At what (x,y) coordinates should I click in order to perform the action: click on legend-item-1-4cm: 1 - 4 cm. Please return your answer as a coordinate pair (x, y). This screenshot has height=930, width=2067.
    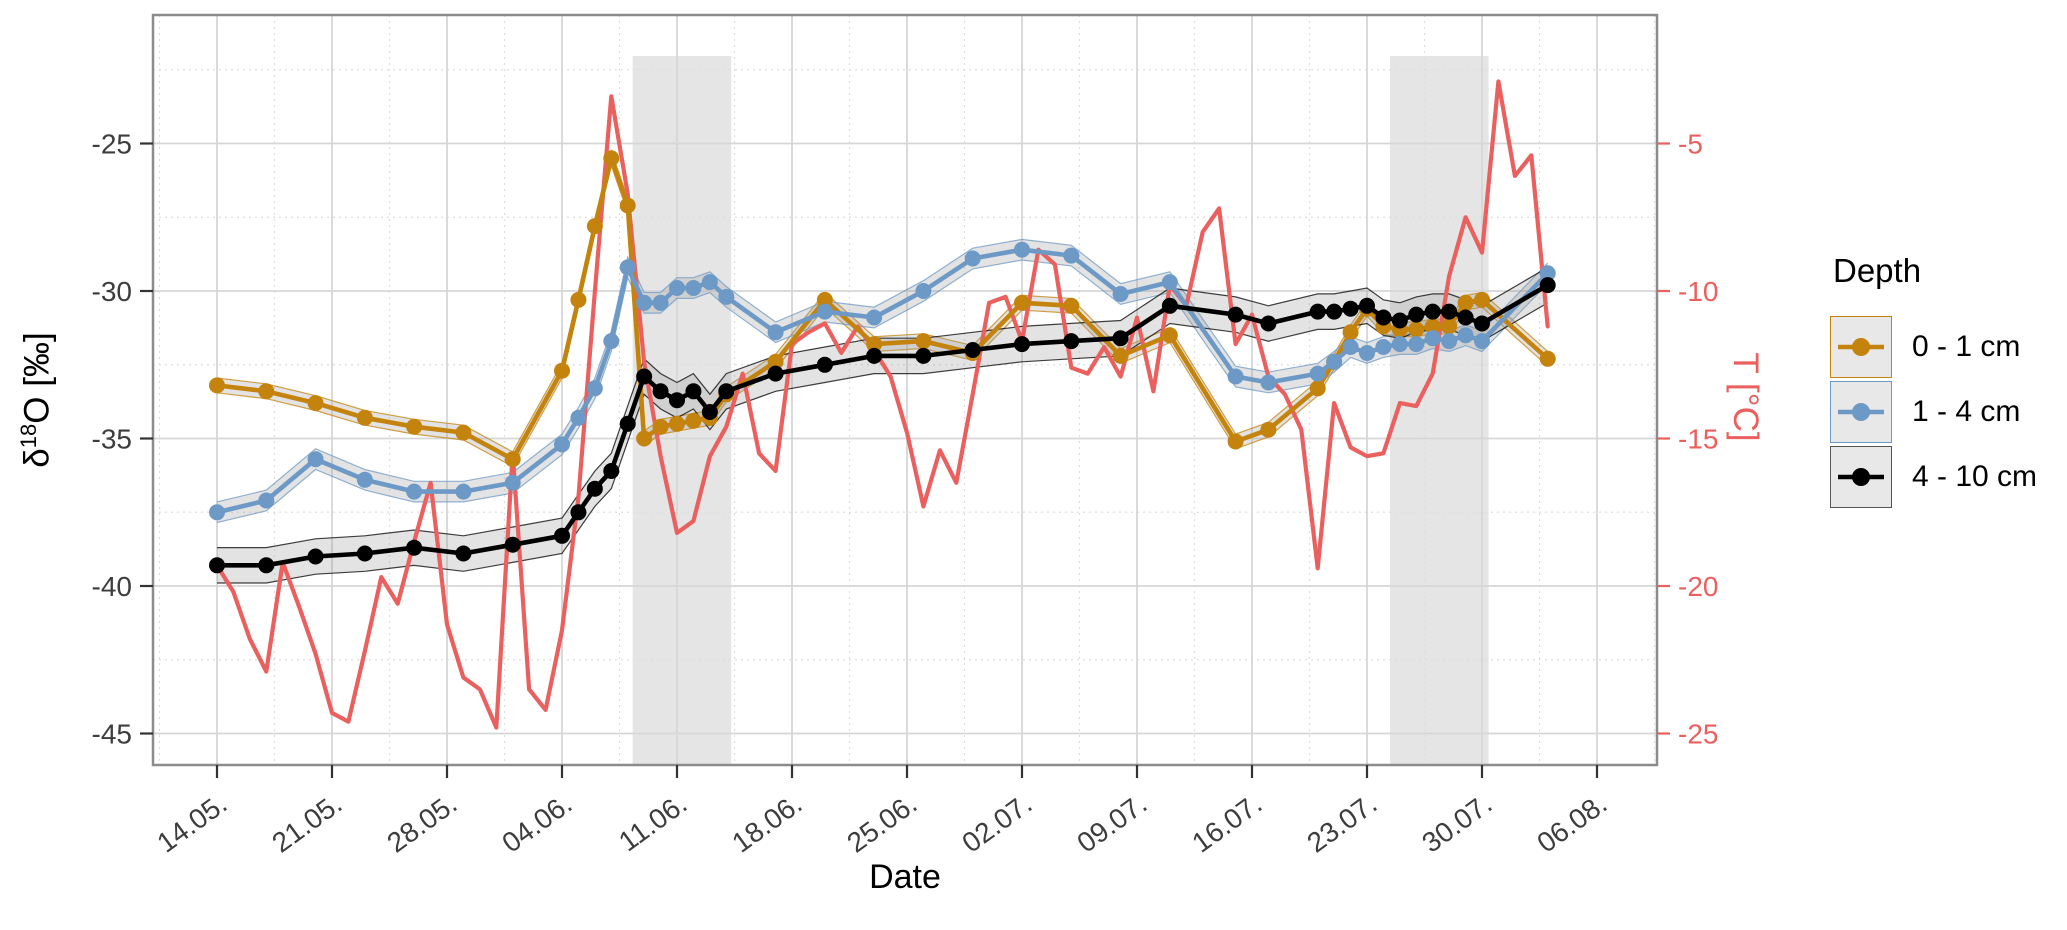
    Looking at the image, I should click on (1933, 411).